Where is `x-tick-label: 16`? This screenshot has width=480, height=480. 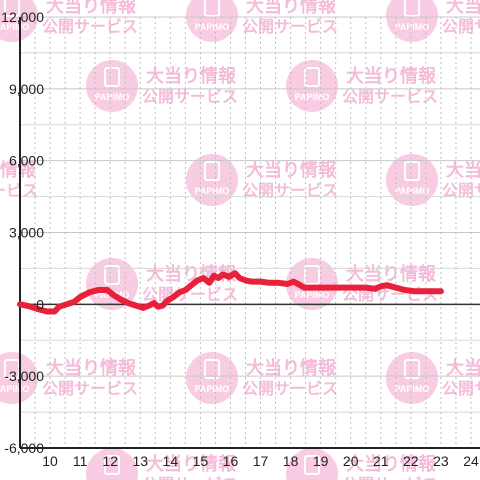 x-tick-label: 16 is located at coordinates (231, 461).